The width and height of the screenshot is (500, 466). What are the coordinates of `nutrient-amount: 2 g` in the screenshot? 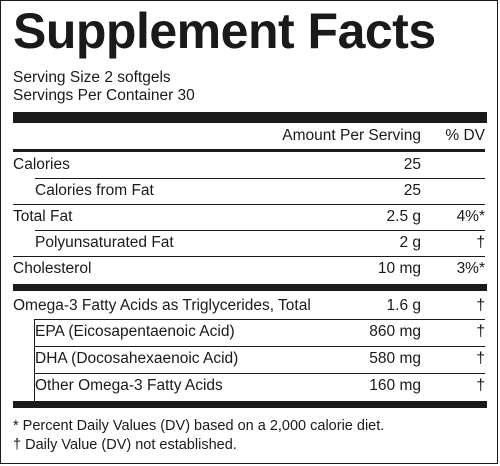 It's located at (410, 242).